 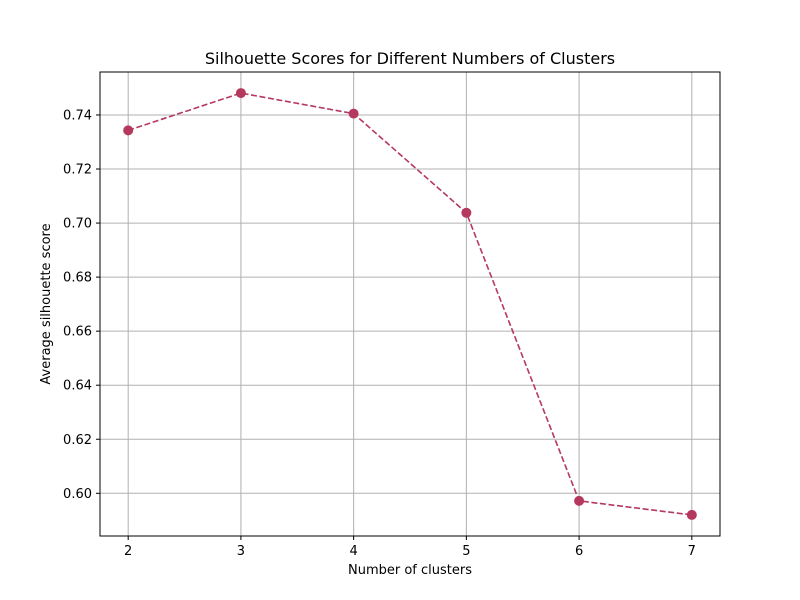 What do you see at coordinates (128, 551) in the screenshot?
I see `x-tick-label: 2` at bounding box center [128, 551].